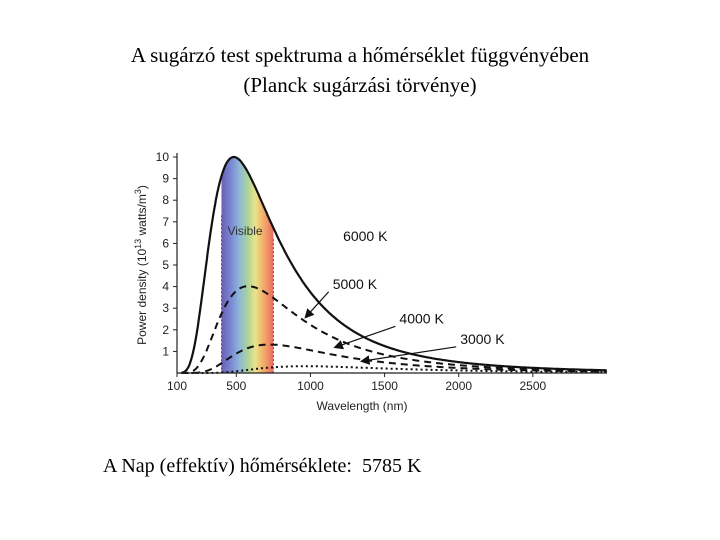 The image size is (720, 540). I want to click on arrow-3000k, so click(408, 355).